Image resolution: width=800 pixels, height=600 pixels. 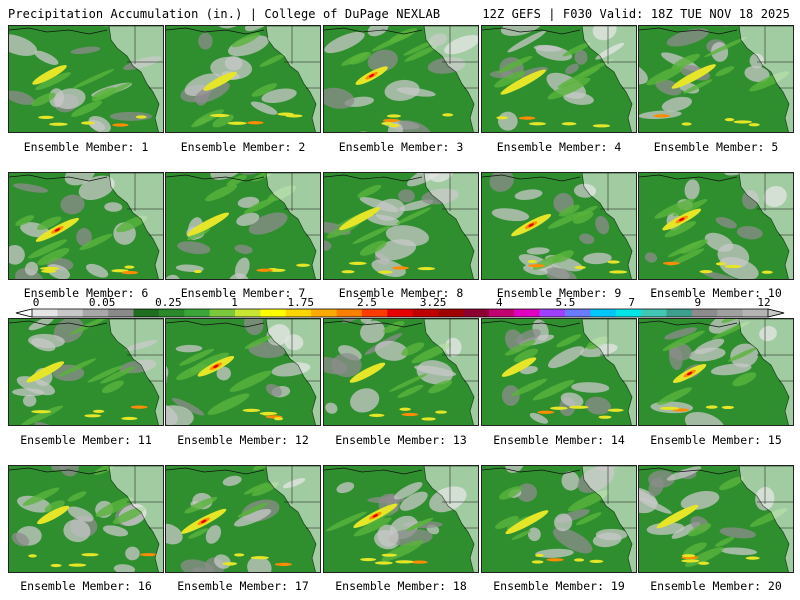 I want to click on colorbar-tick-label: 12, so click(x=763, y=303).